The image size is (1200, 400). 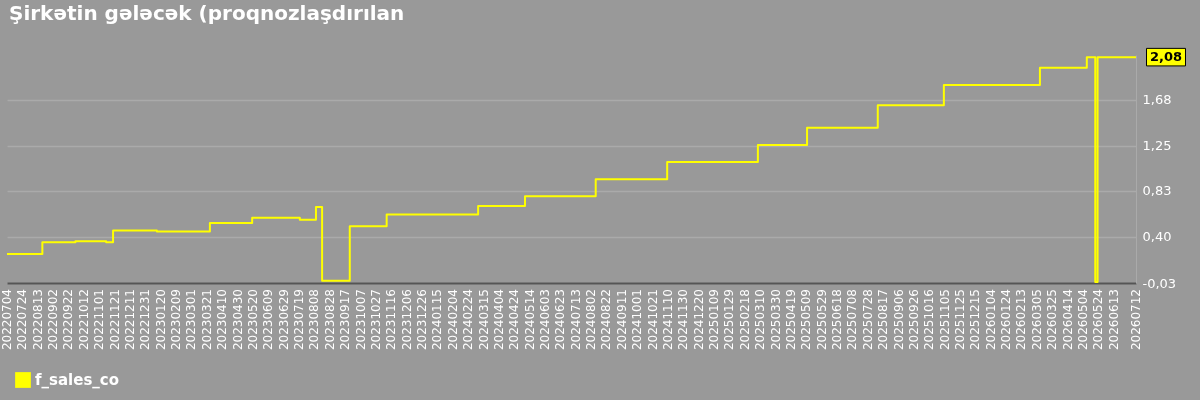 I want to click on y-tick-label: 1,68, so click(x=1157, y=100).